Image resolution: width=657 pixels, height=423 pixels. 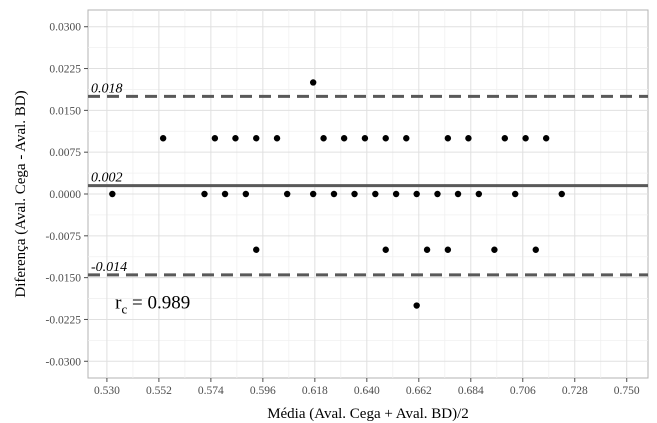 I want to click on x-tick-label: 0.596, so click(x=263, y=391).